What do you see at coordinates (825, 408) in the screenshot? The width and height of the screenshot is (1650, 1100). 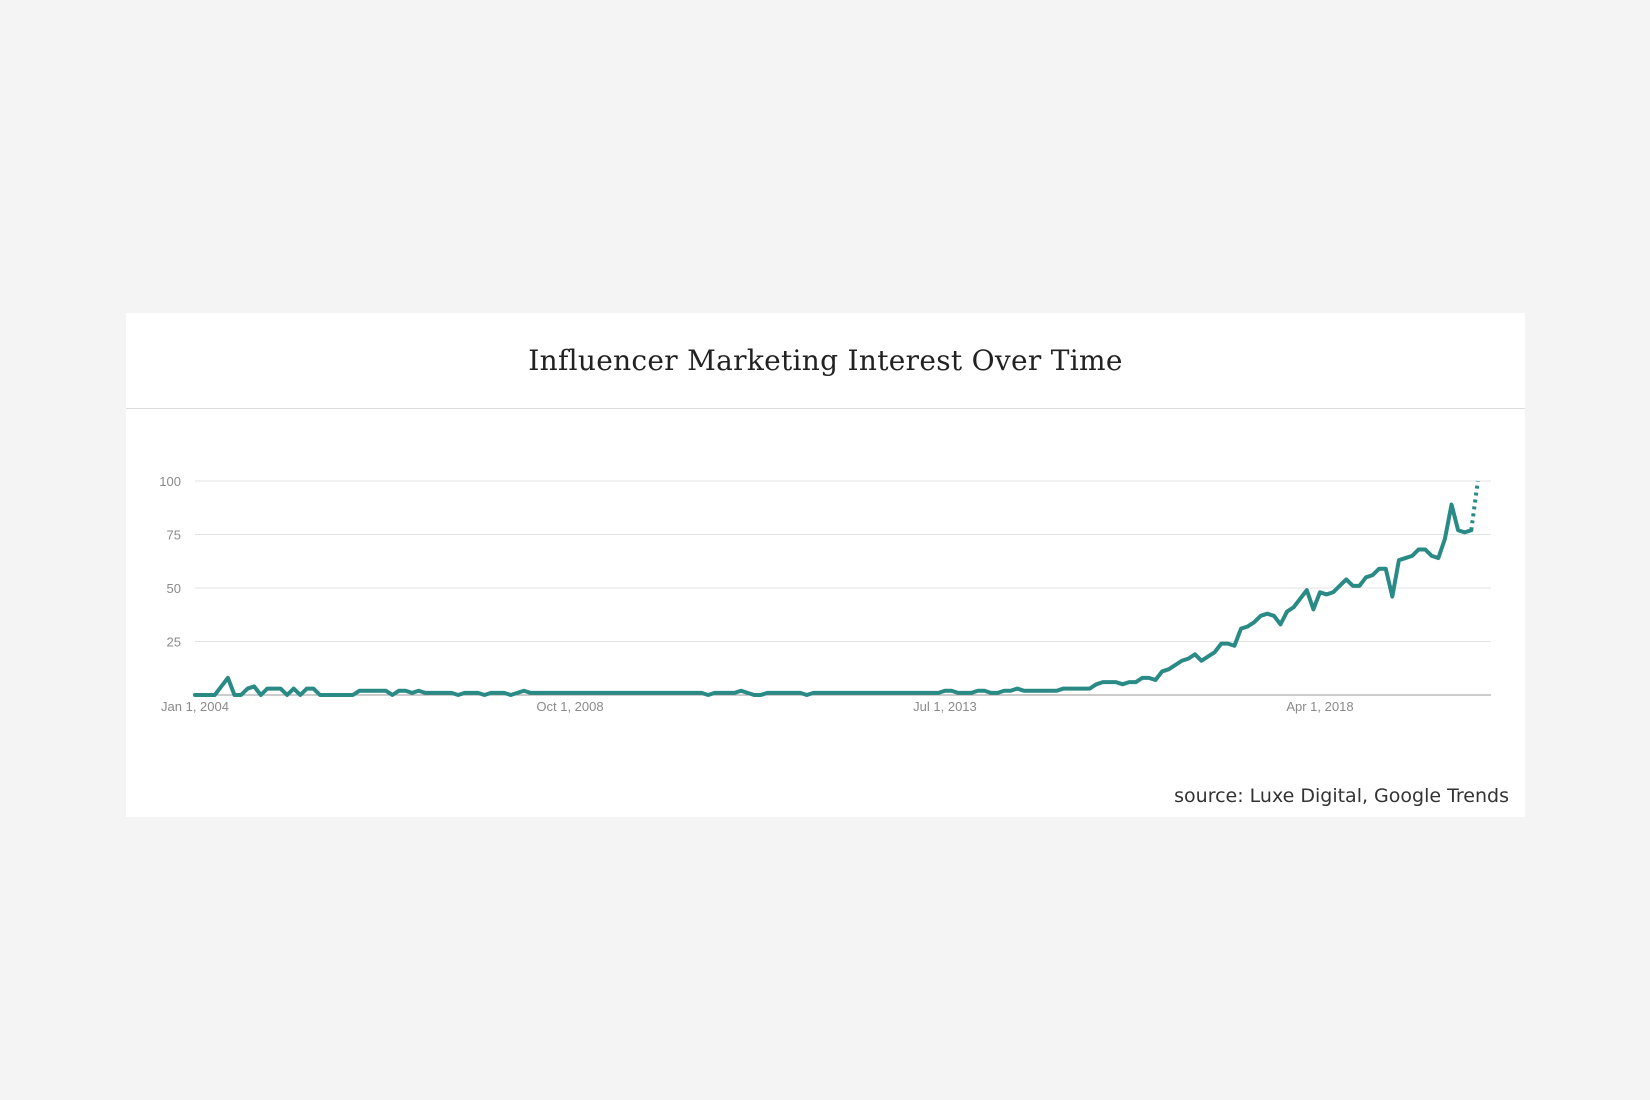 I see `title-divider` at bounding box center [825, 408].